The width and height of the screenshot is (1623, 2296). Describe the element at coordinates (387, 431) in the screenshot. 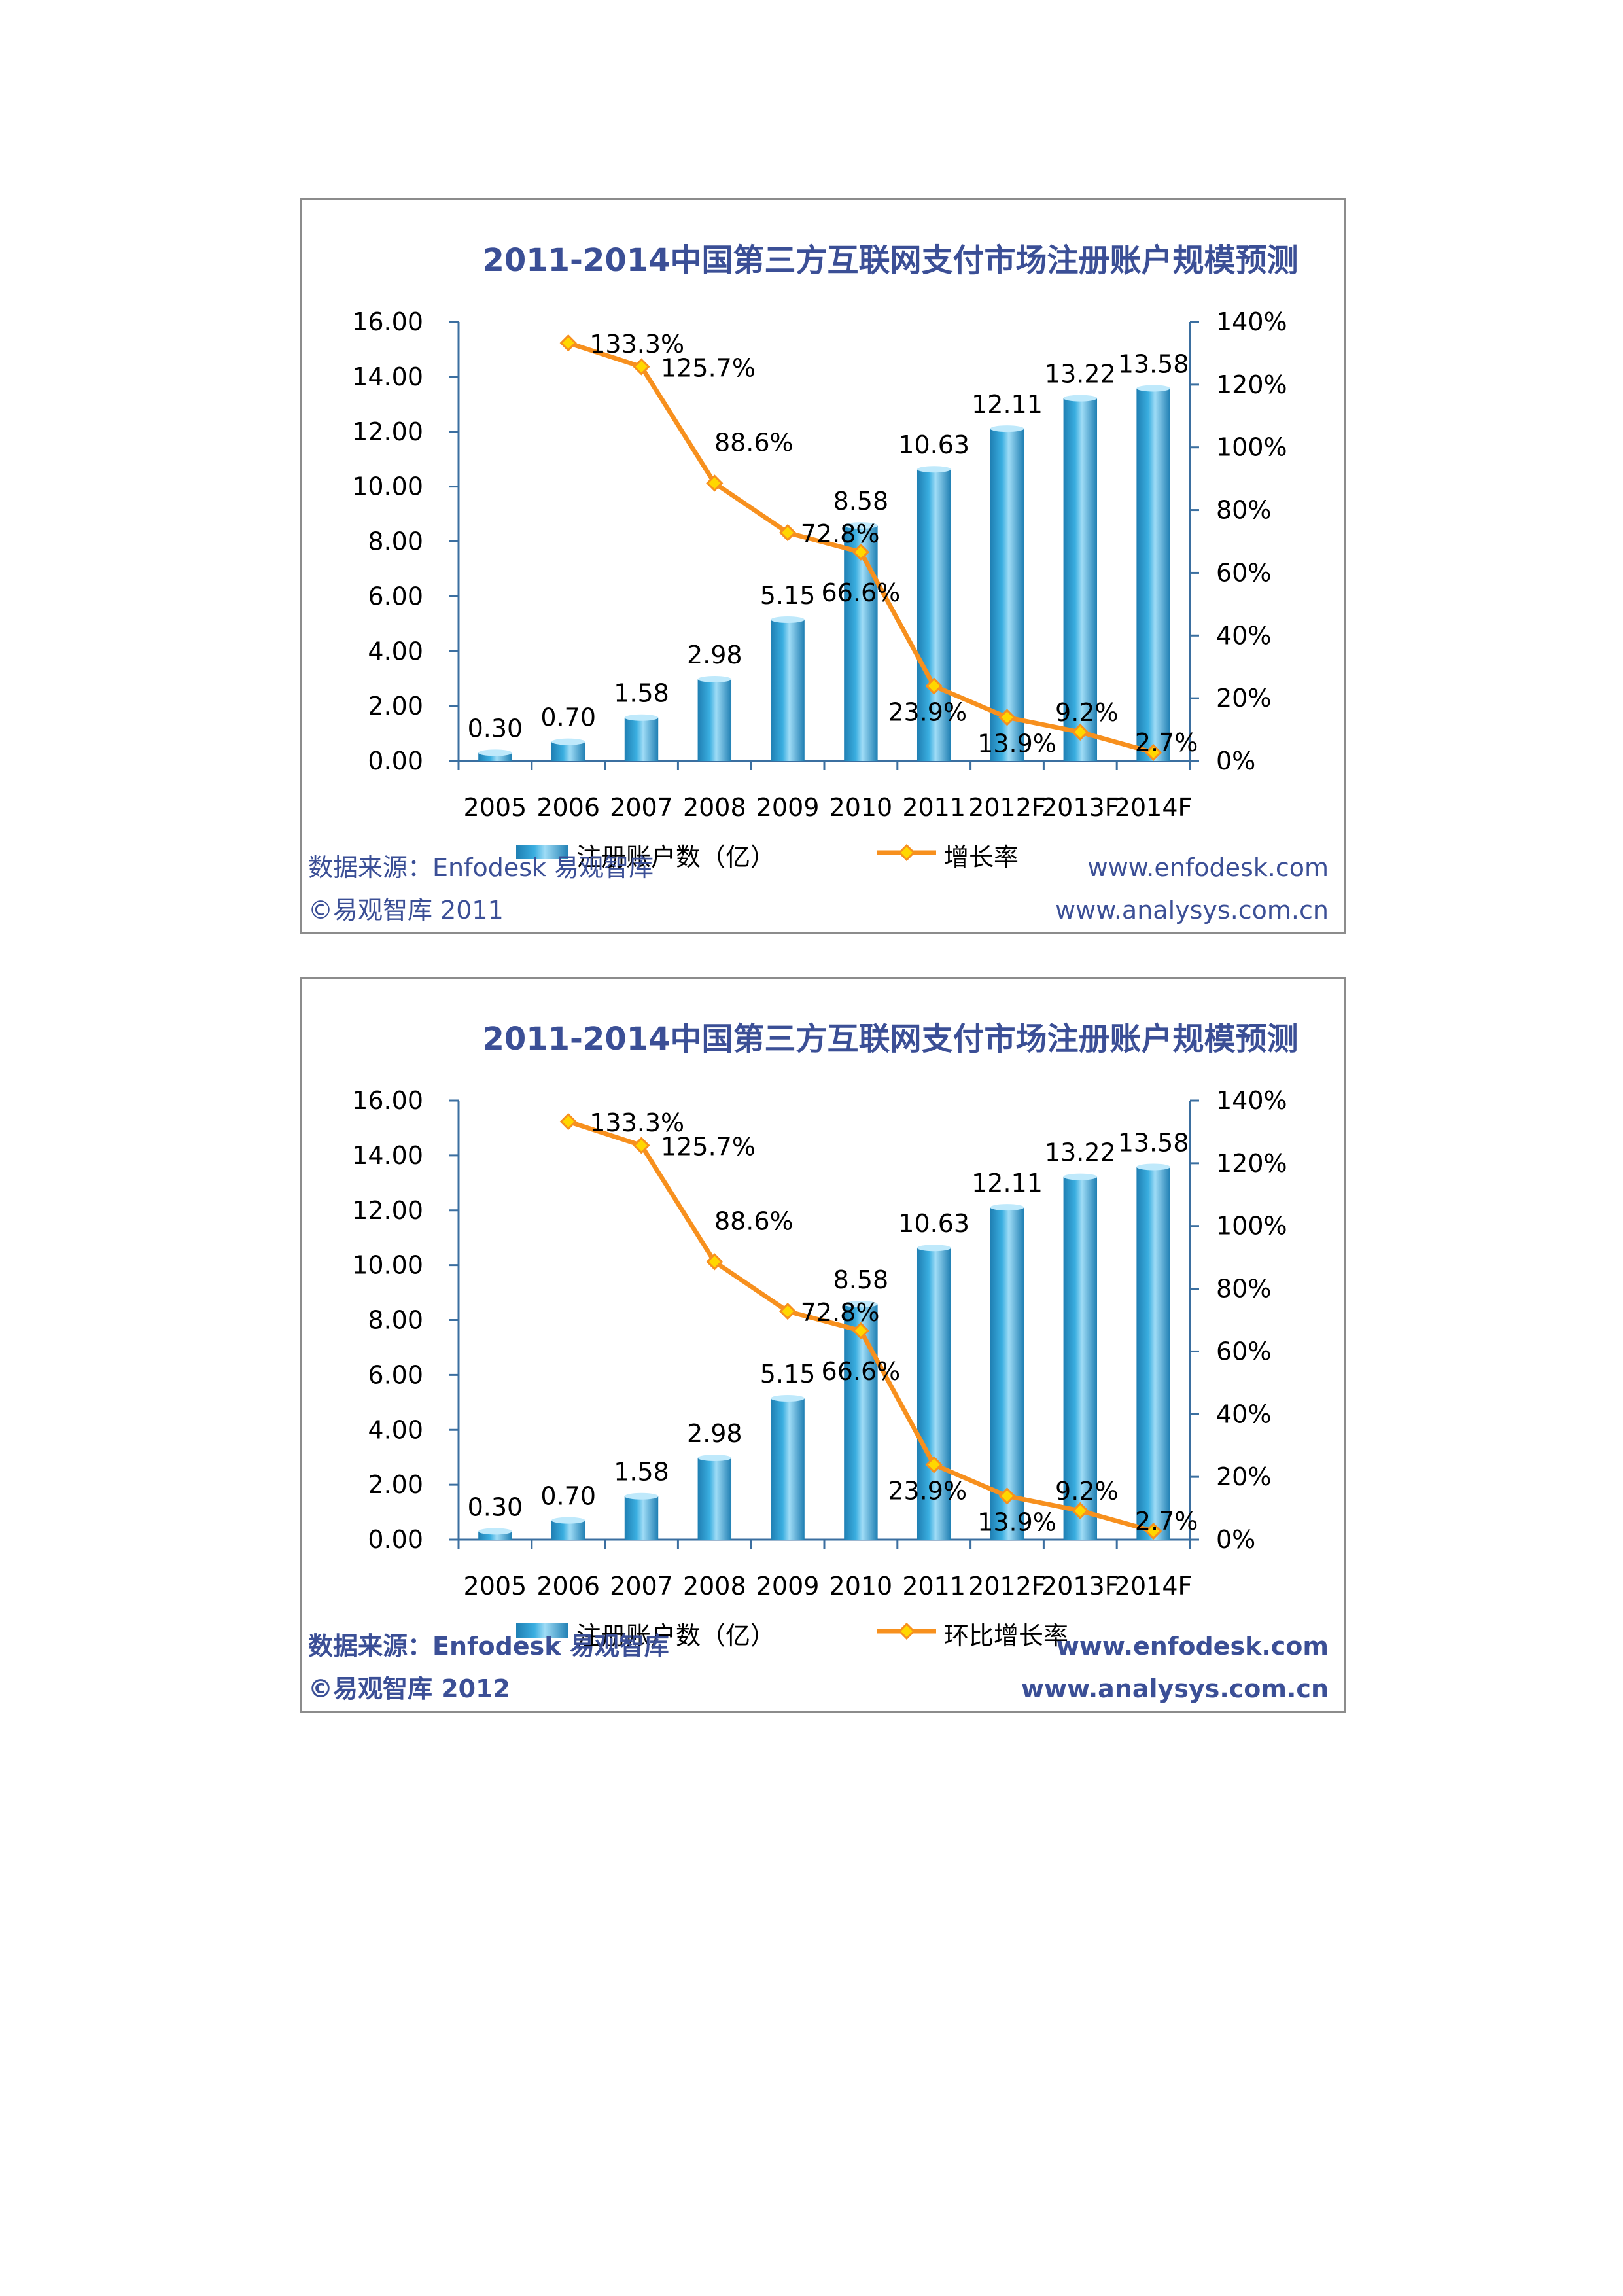

I see `y-left-tick-label: 12.00` at that location.